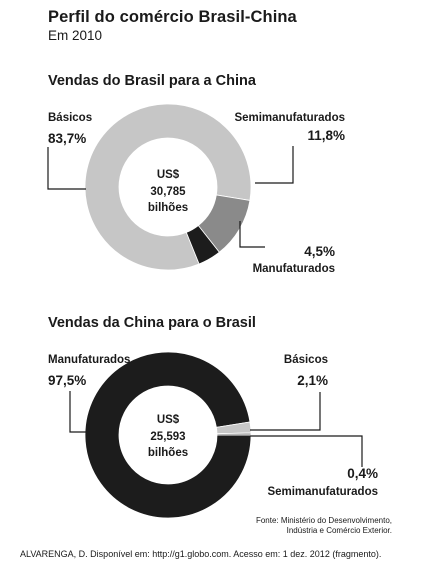 The height and width of the screenshot is (571, 424). Describe the element at coordinates (89, 360) in the screenshot. I see `chart2-label-manufaturados: Manufaturados` at that location.